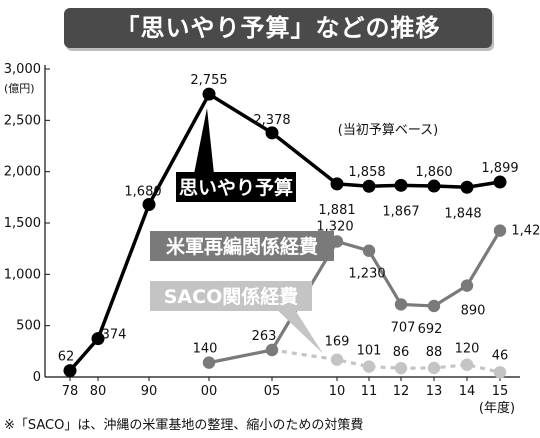 Image resolution: width=540 pixels, height=438 pixels. Describe the element at coordinates (499, 168) in the screenshot. I see `data-label: 1,899` at that location.